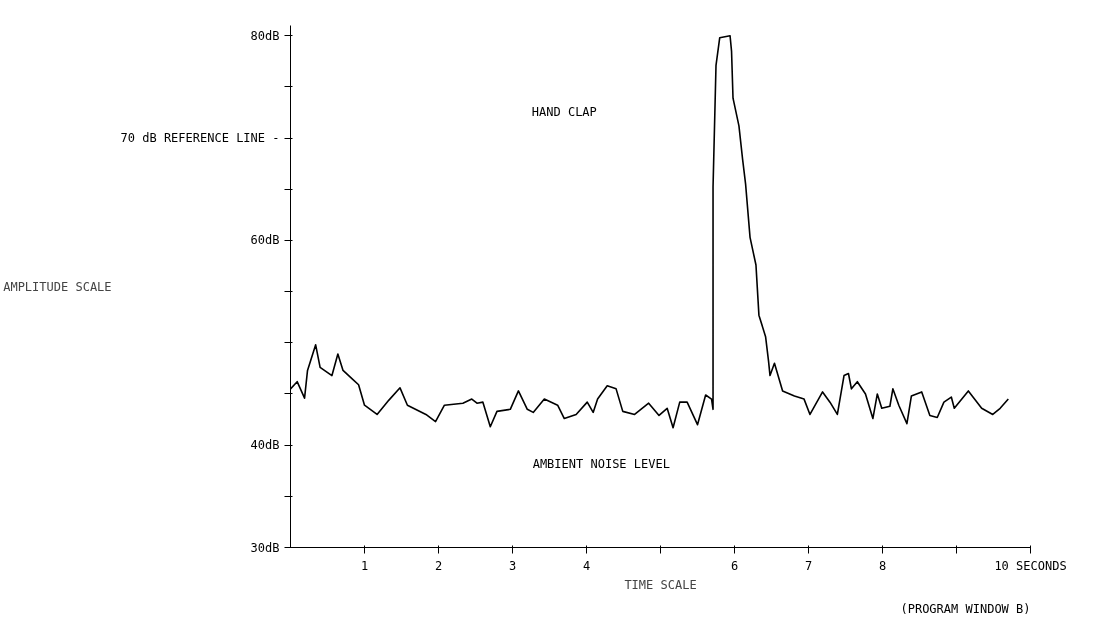  I want to click on annotation: HAND CLAP, so click(564, 111).